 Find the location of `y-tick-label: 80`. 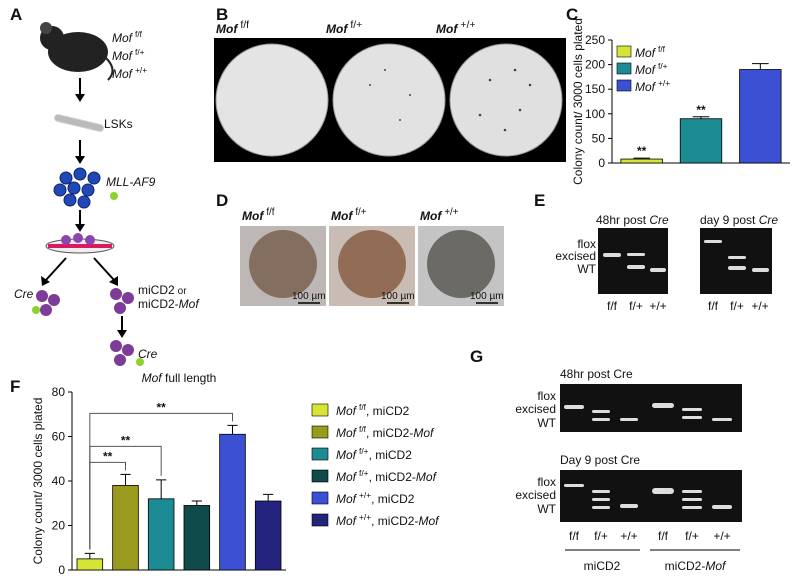

y-tick-label: 80 is located at coordinates (59, 392).